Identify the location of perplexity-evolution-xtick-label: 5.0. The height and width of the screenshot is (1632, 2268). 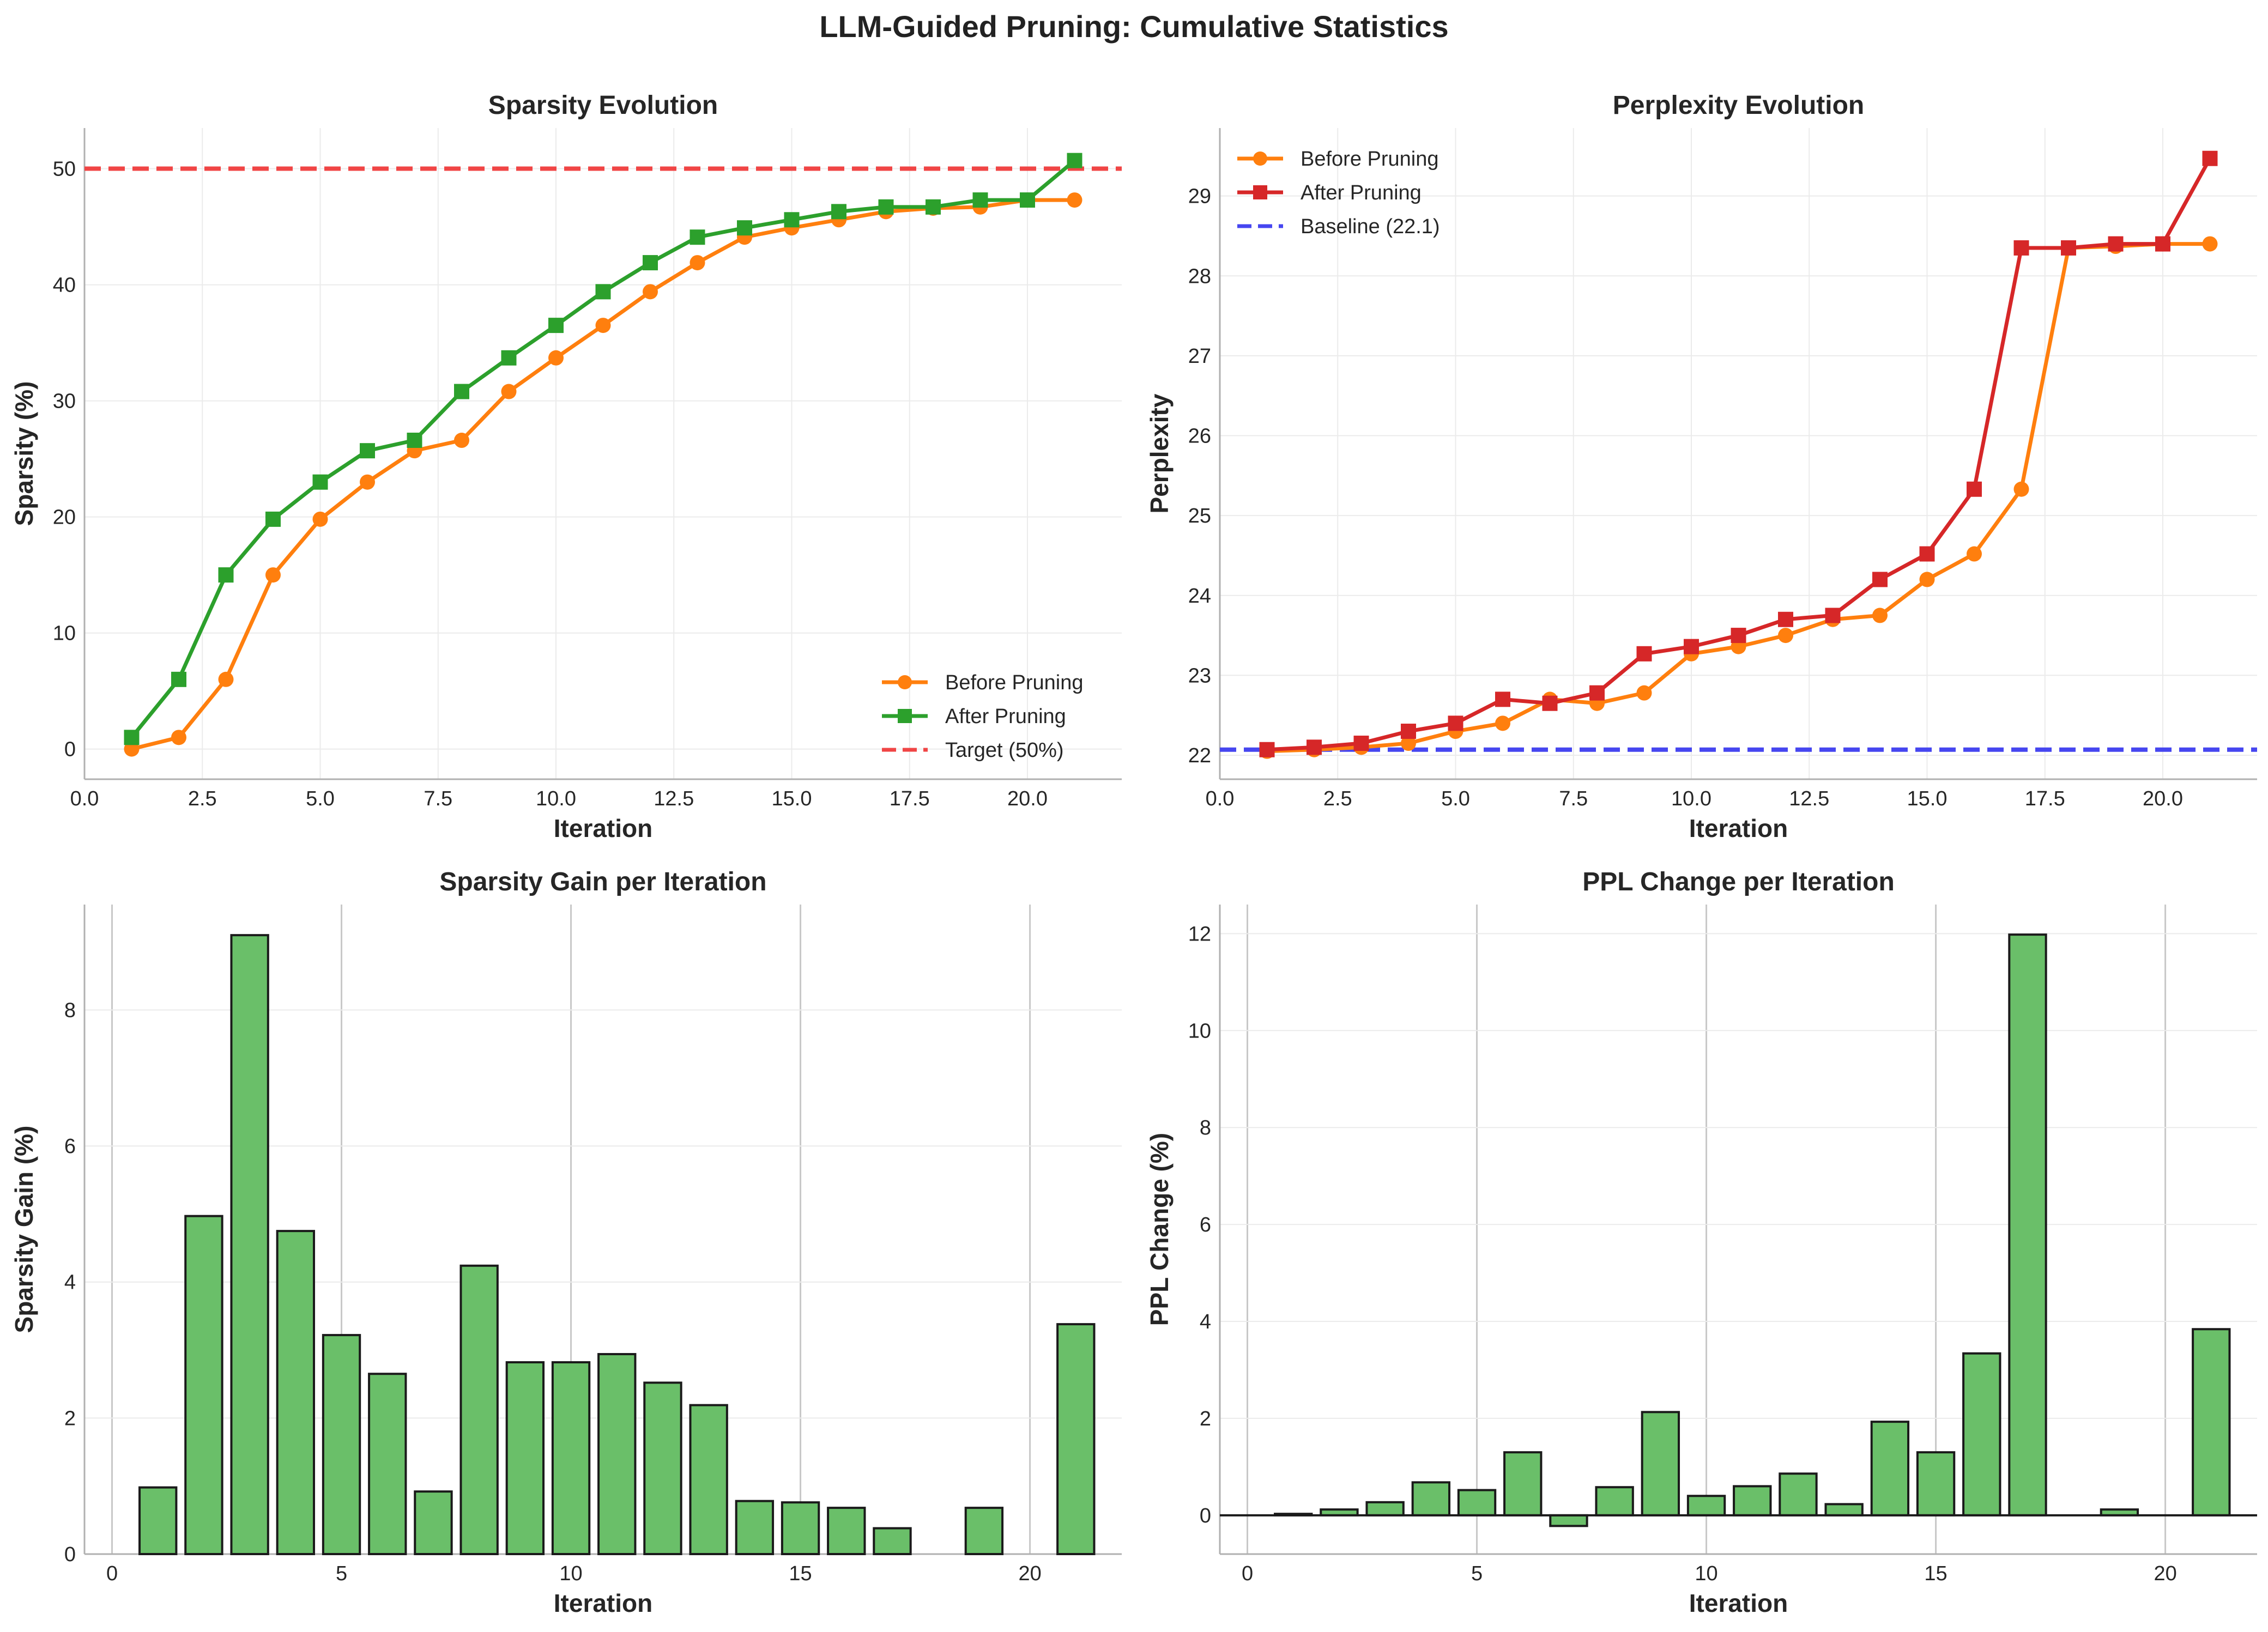
(1455, 798).